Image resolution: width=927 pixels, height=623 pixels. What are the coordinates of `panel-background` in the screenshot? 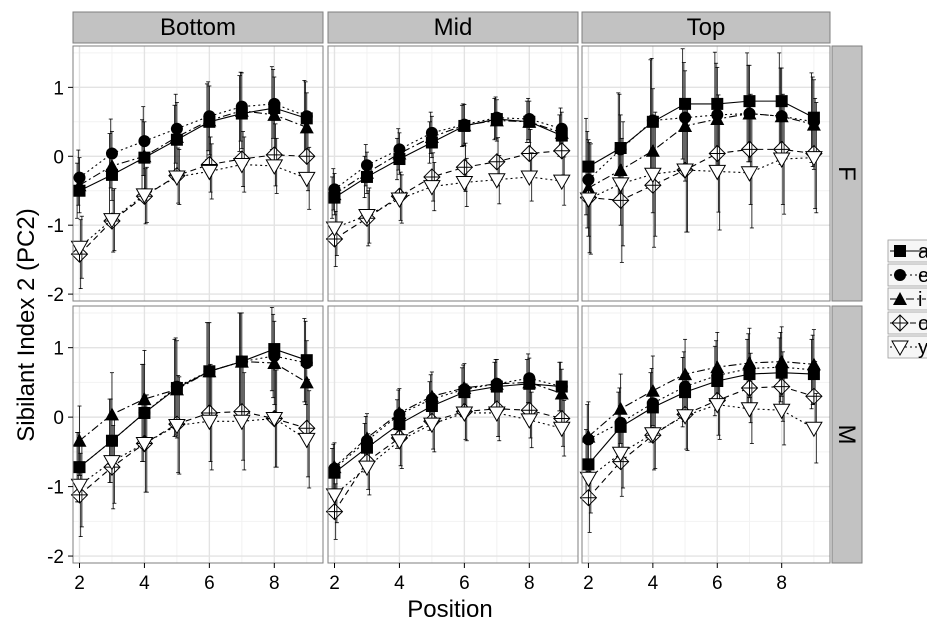 It's located at (453, 434).